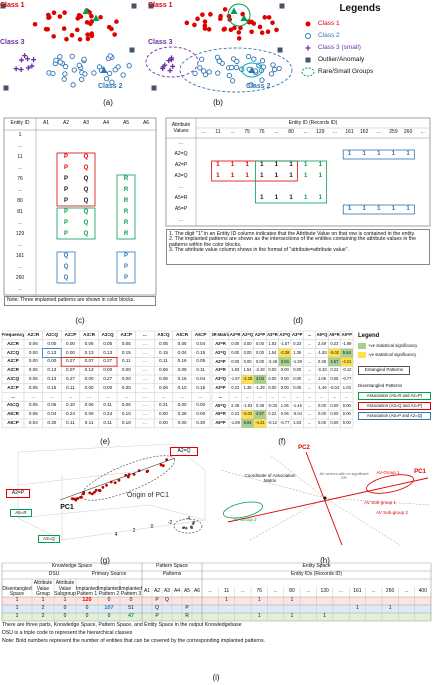  I want to click on axis-label: PC1, so click(420, 472).